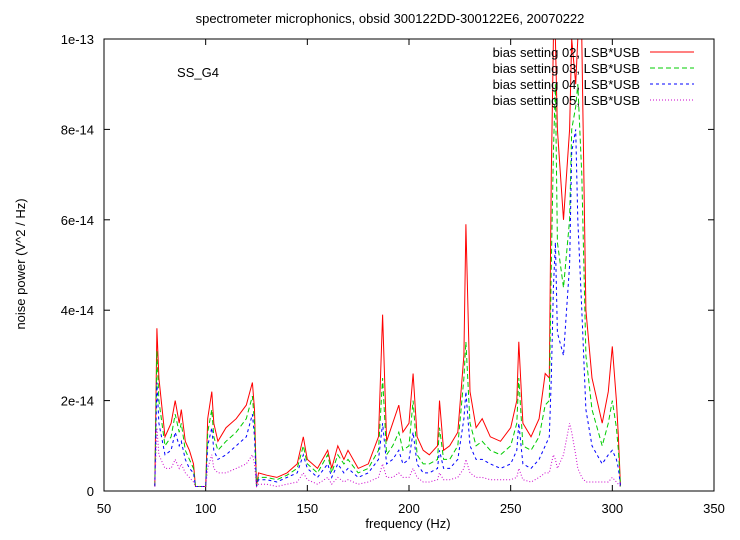 The height and width of the screenshot is (540, 740). Describe the element at coordinates (20, 263) in the screenshot. I see `y-axis-label: noise power (V^2 / Hz)` at that location.